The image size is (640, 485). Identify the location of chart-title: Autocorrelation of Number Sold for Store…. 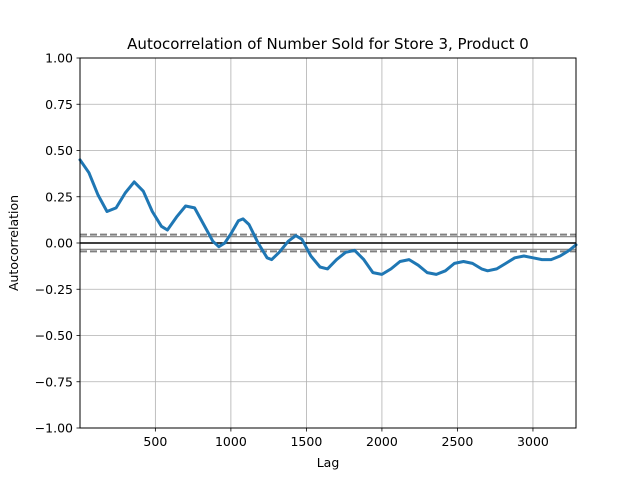
(328, 44).